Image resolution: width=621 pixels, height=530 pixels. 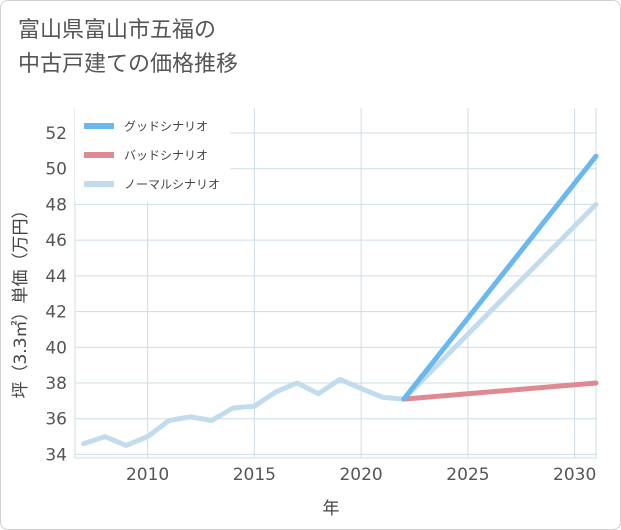 I want to click on chart-title-line-2: 中古戸建ての価格推移, so click(x=128, y=64).